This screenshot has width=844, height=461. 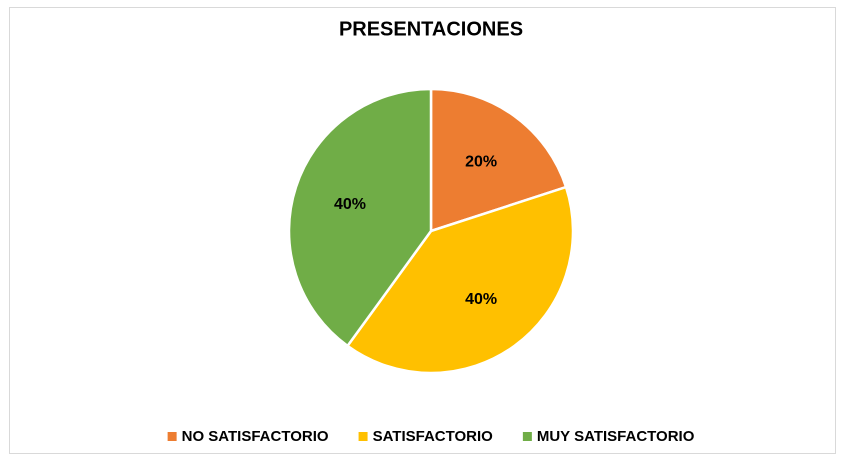 I want to click on chart-title: PRESENTACIONES, so click(x=431, y=29).